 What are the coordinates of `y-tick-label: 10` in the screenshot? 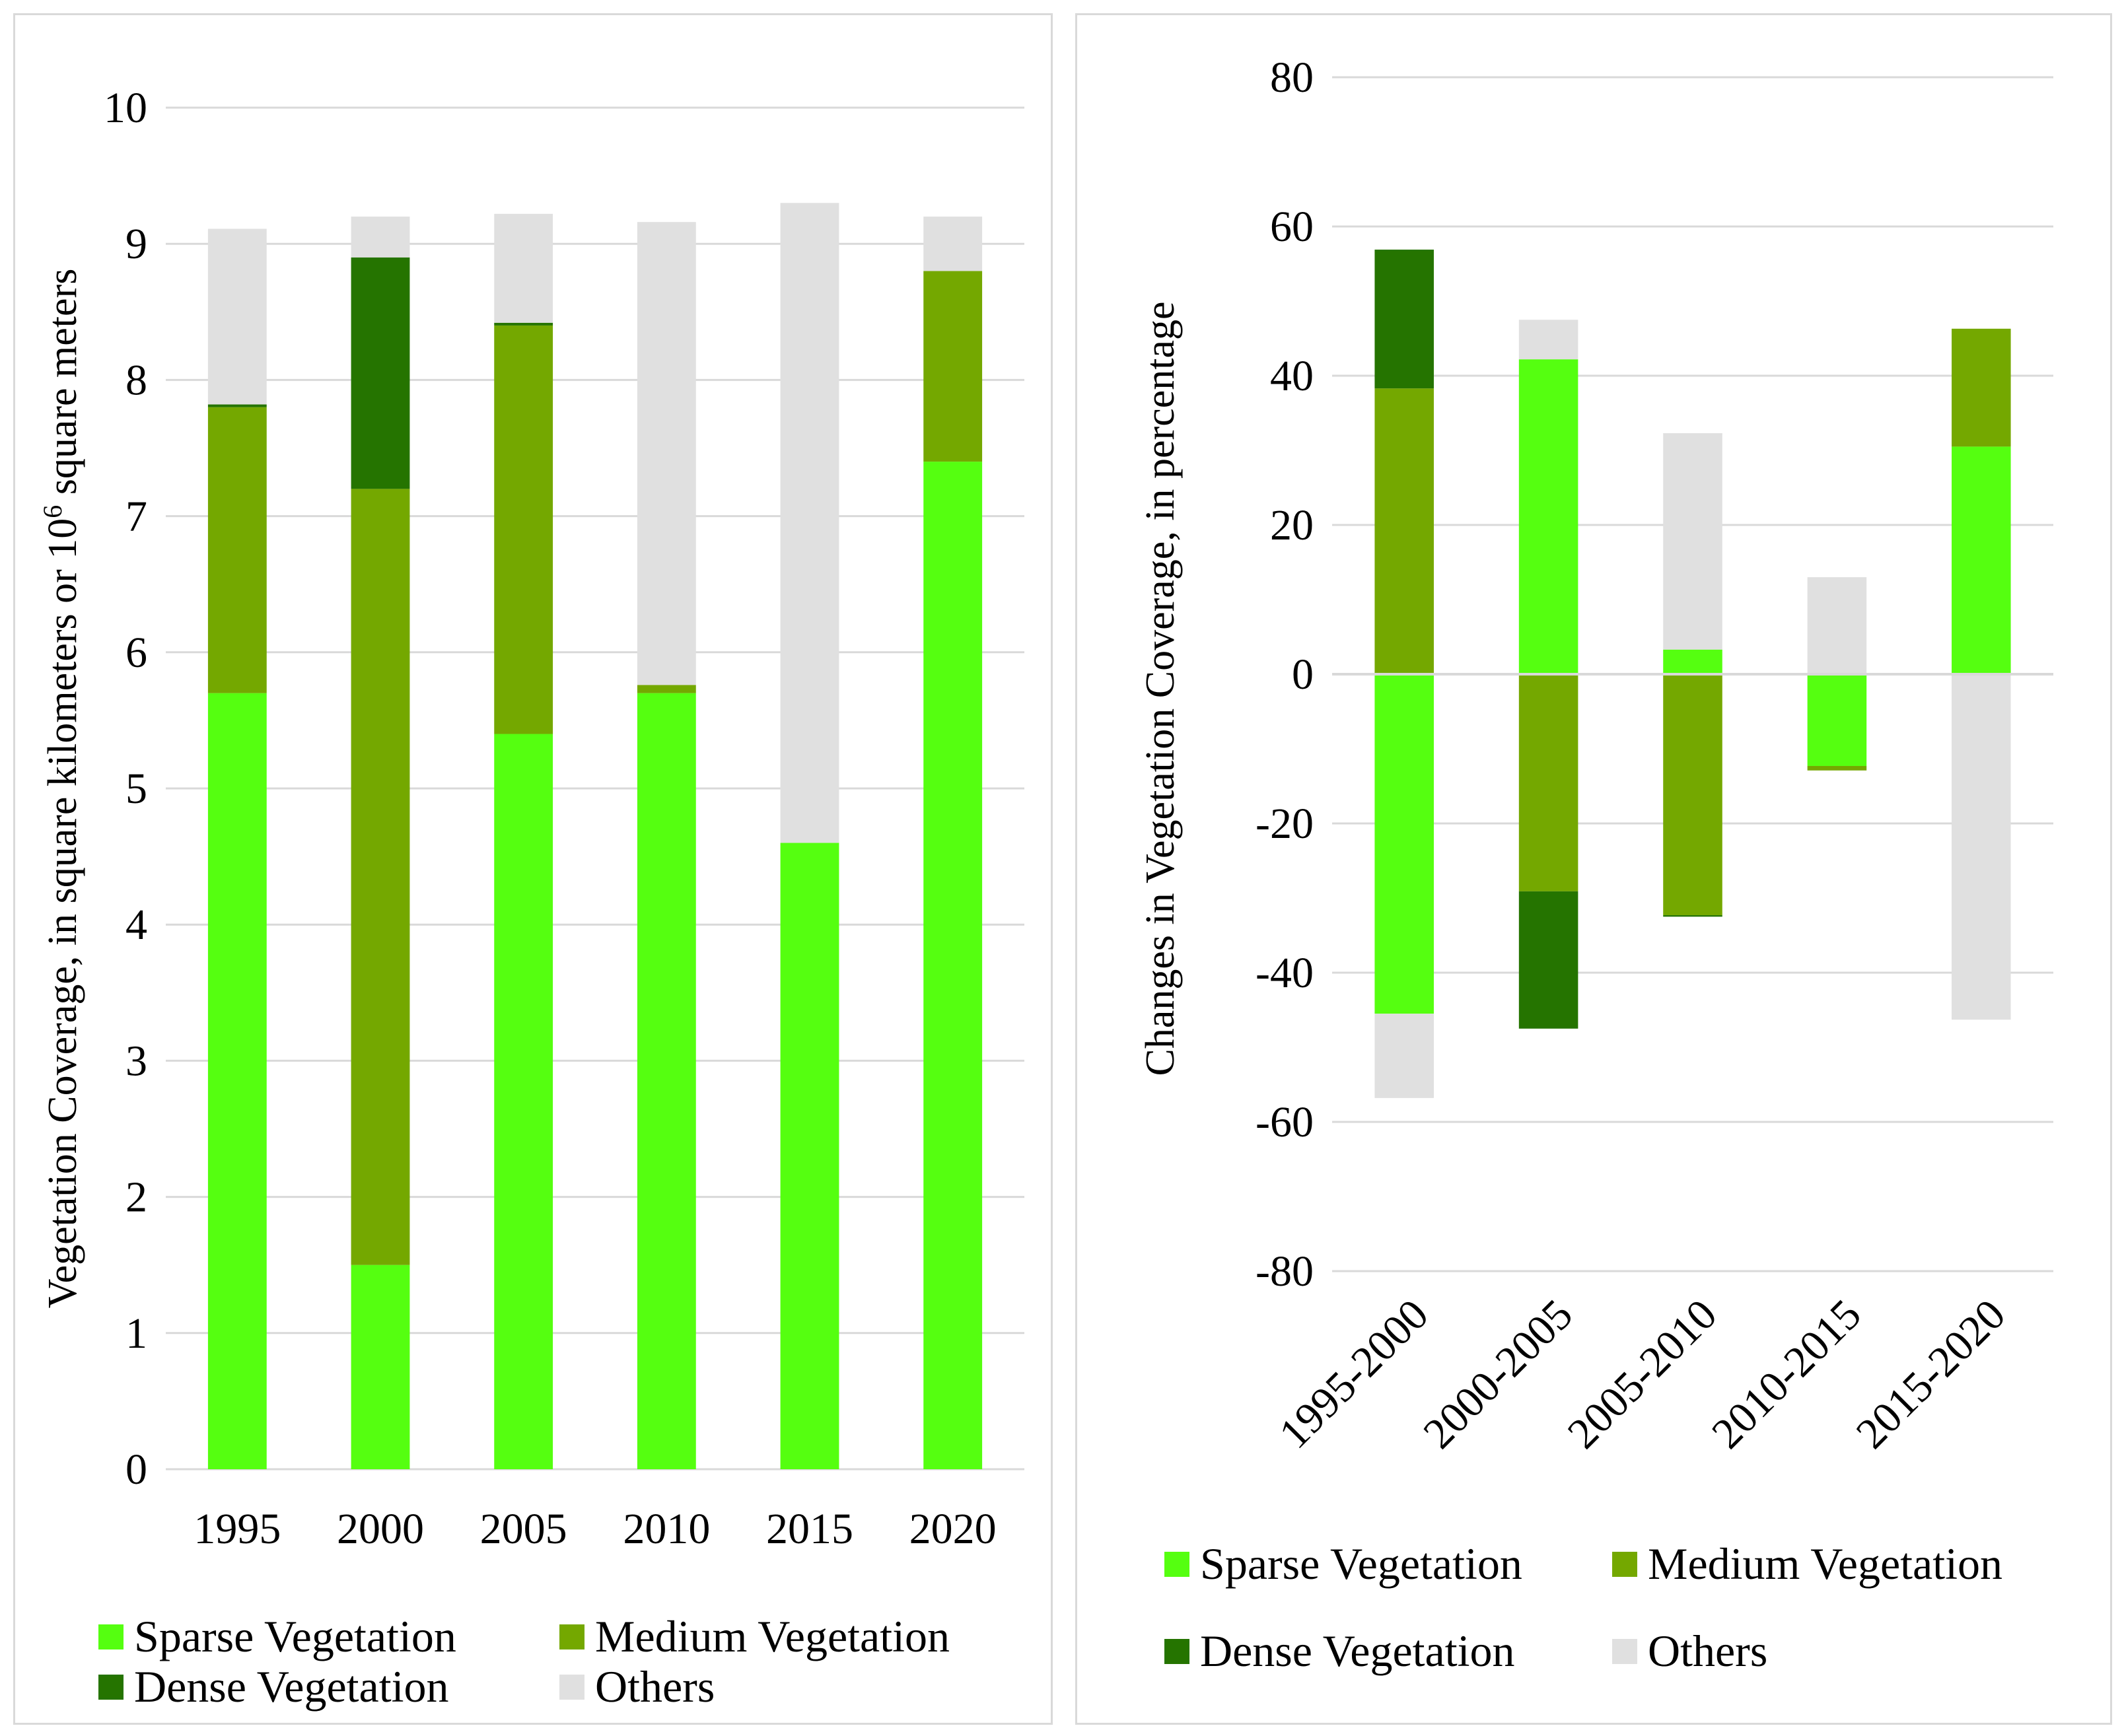 It's located at (125, 108).